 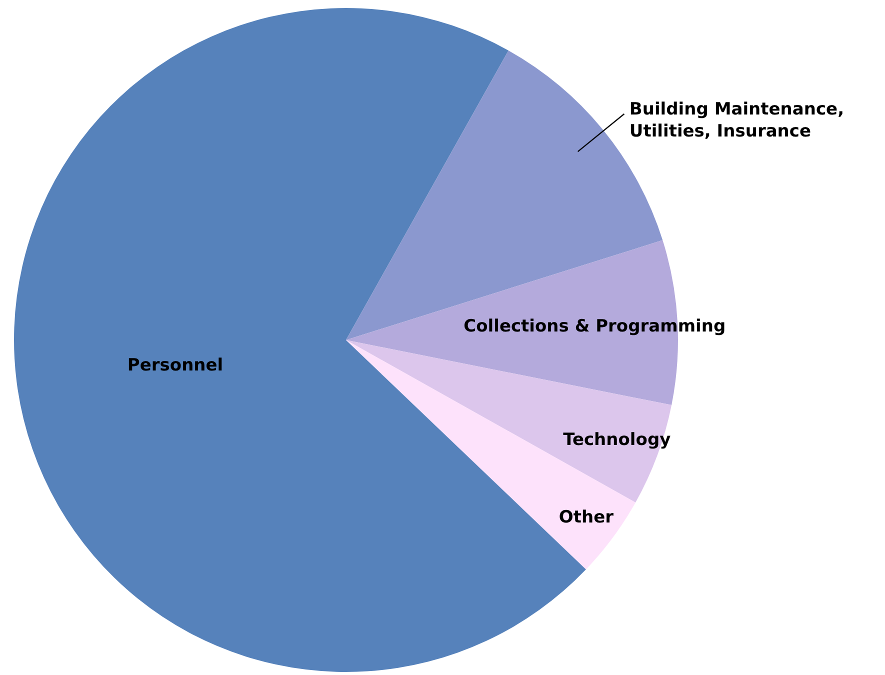 I want to click on slice-label: Technology, so click(x=617, y=440).